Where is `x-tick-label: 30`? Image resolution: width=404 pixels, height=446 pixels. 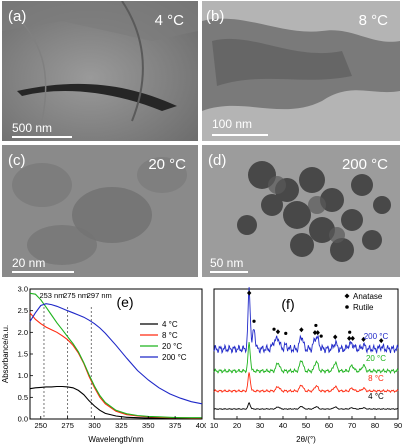 x-tick-label: 30 is located at coordinates (260, 425).